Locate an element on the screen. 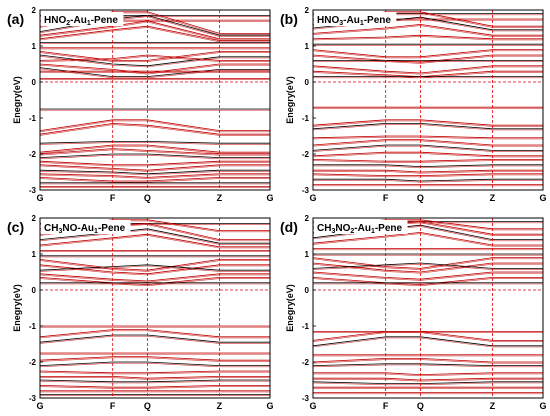 This screenshot has height=416, width=550. panel-letter: (b) is located at coordinates (289, 19).